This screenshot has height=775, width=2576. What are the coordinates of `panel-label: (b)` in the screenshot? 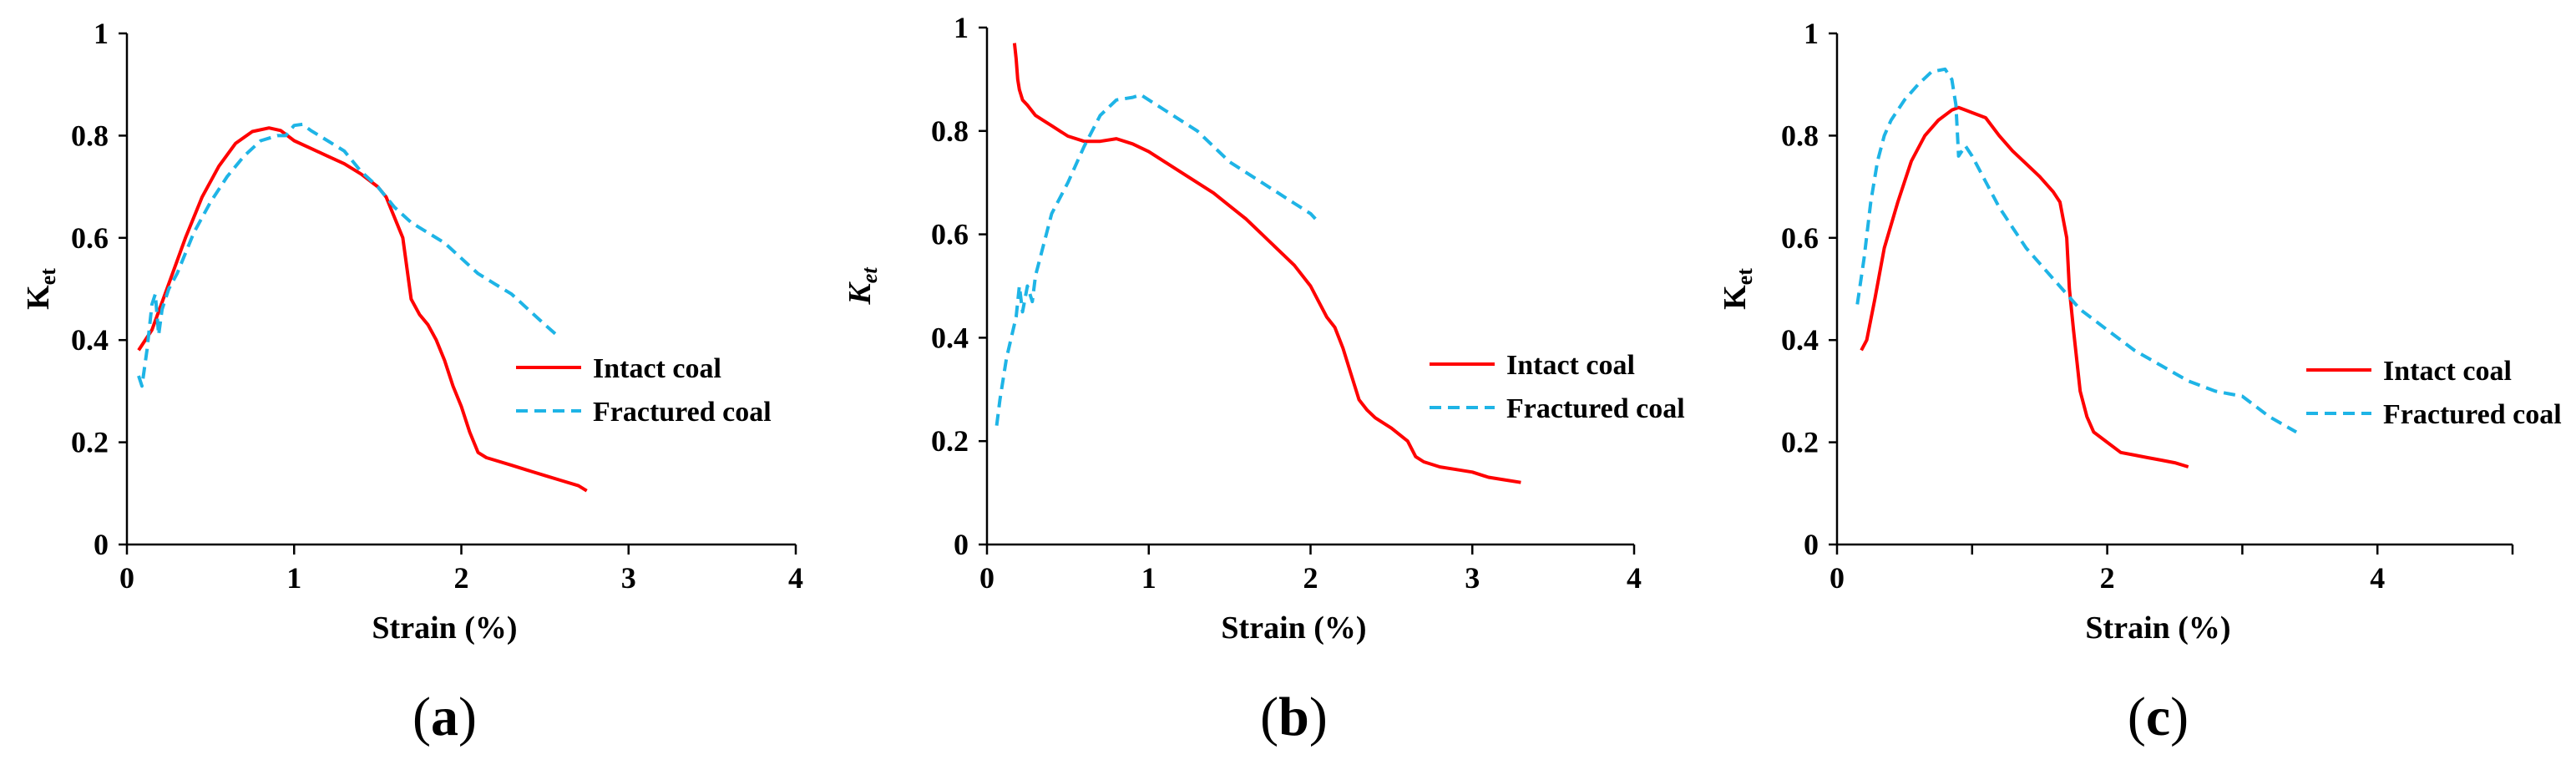 It's located at (1294, 717).